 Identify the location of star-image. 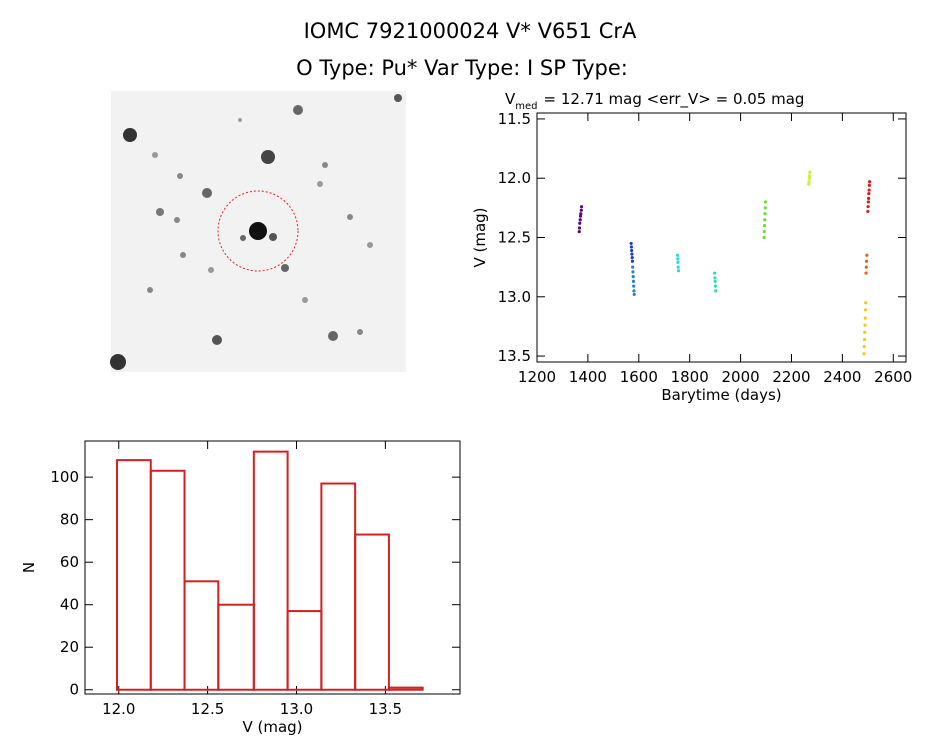
(258, 231).